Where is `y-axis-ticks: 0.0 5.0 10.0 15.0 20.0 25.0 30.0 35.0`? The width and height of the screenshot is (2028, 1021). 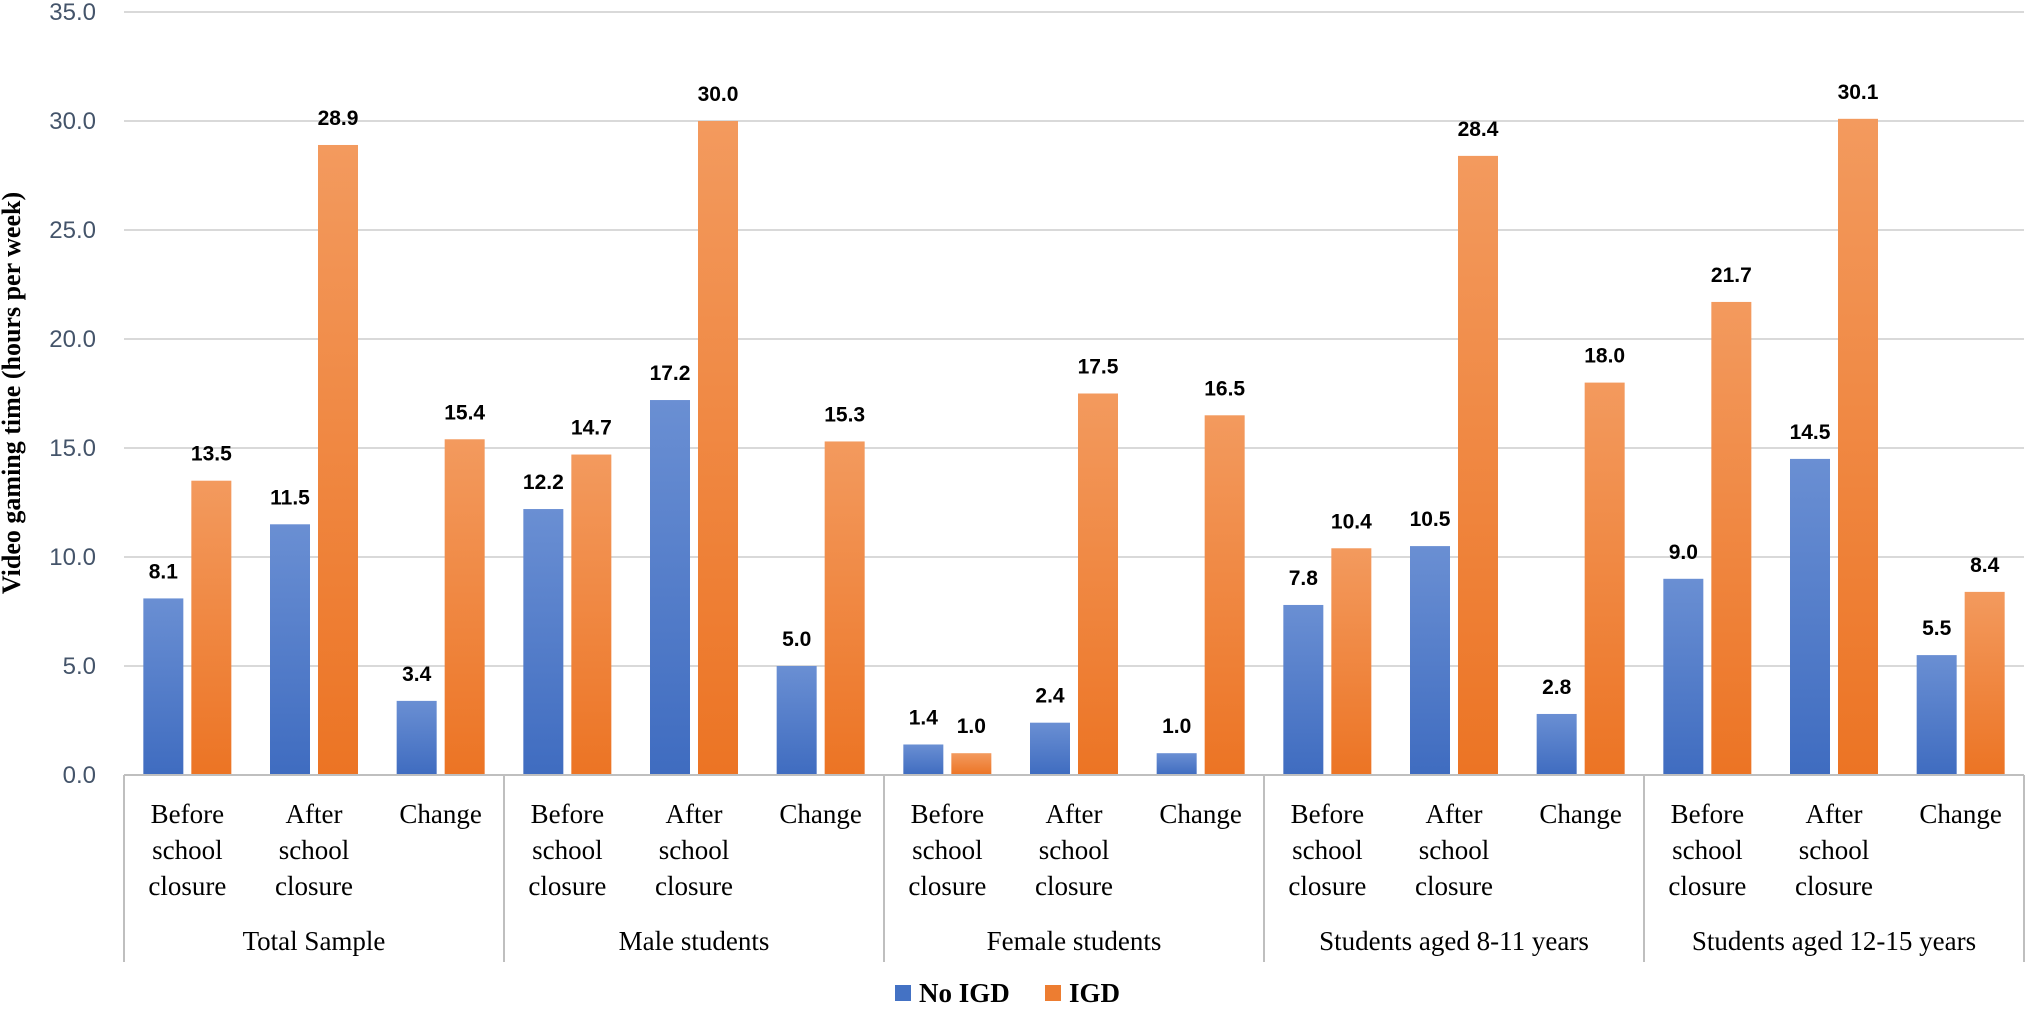
y-axis-ticks: 0.0 5.0 10.0 15.0 20.0 25.0 30.0 35.0 is located at coordinates (72, 394).